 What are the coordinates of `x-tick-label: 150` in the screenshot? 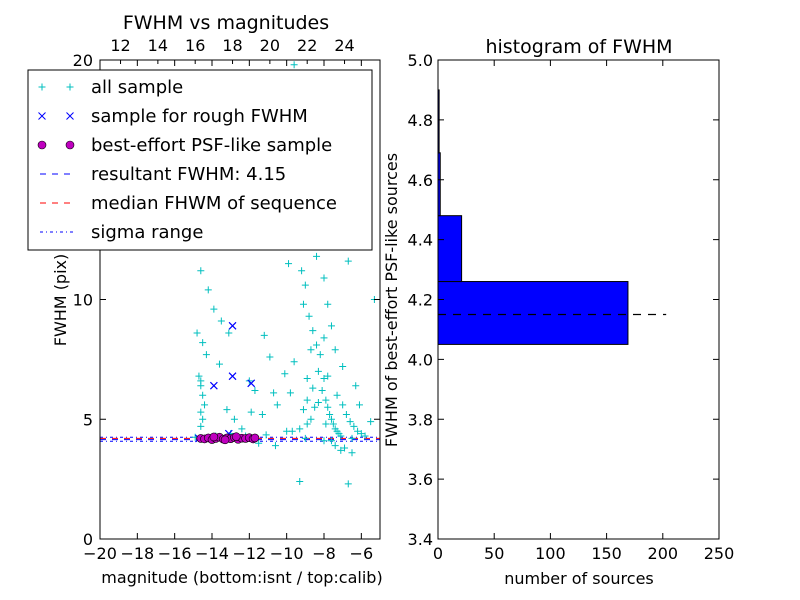 It's located at (606, 553).